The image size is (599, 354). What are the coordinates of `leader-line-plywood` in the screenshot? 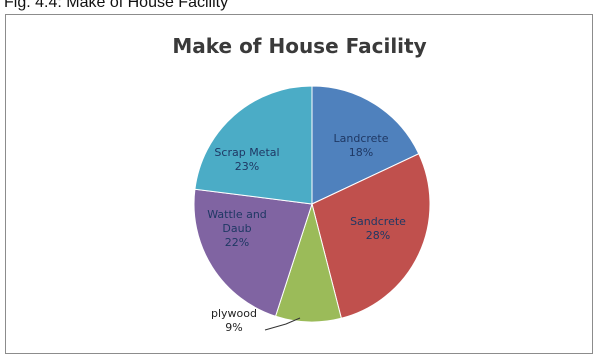 It's located at (282, 324).